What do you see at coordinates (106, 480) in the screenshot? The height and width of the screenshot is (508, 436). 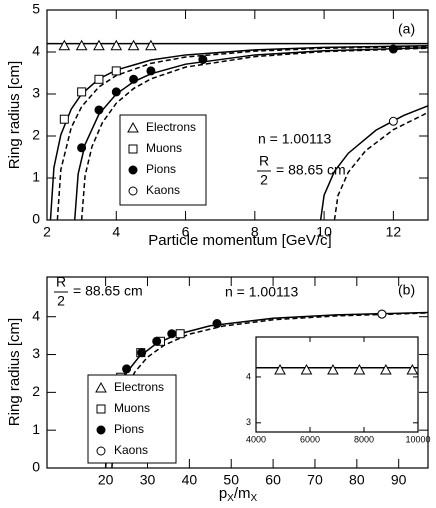 I see `x-tick-label: 20` at bounding box center [106, 480].